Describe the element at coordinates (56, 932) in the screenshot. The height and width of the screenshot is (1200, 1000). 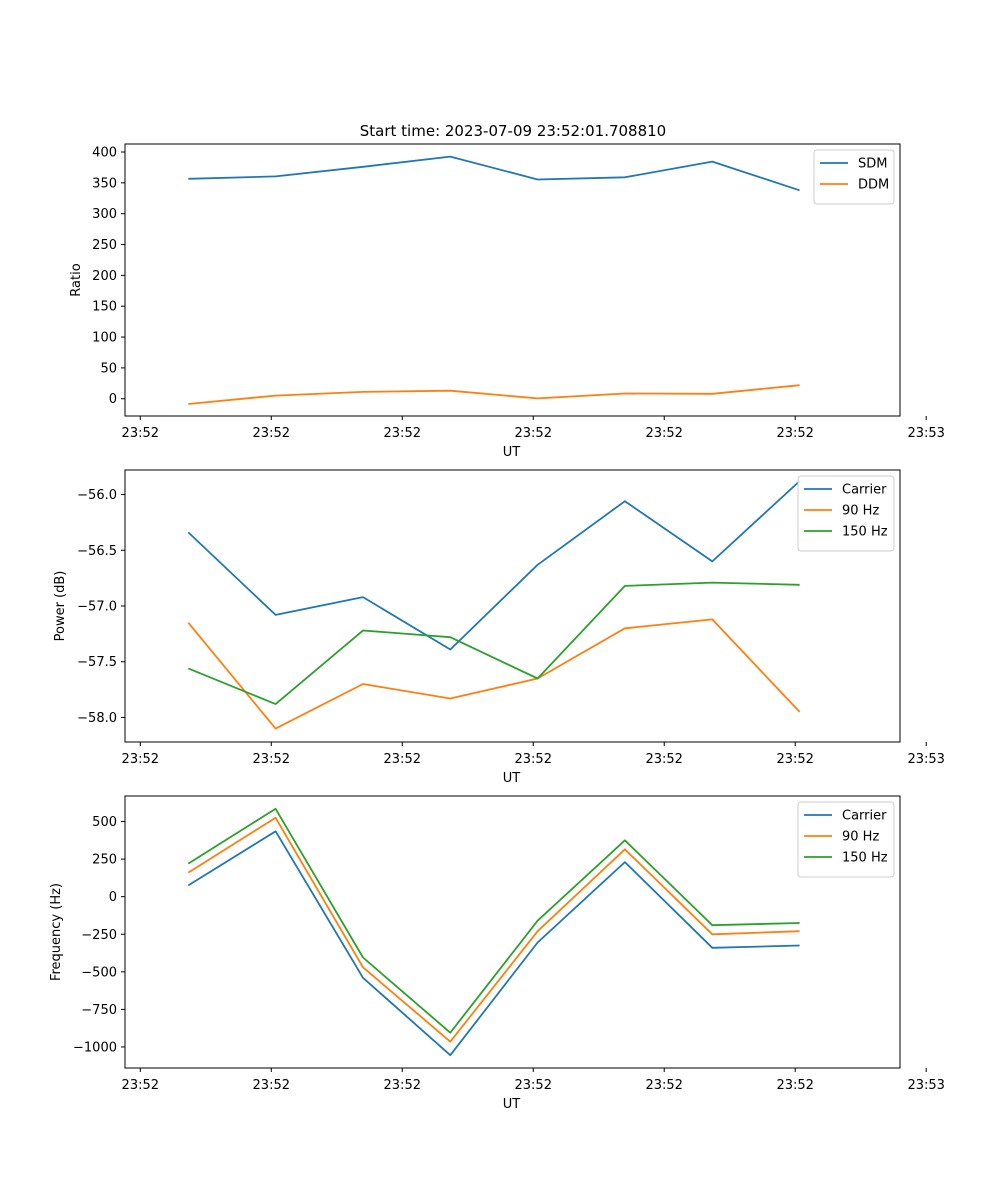
I see `y-axis-label: Frequency (Hz)` at that location.